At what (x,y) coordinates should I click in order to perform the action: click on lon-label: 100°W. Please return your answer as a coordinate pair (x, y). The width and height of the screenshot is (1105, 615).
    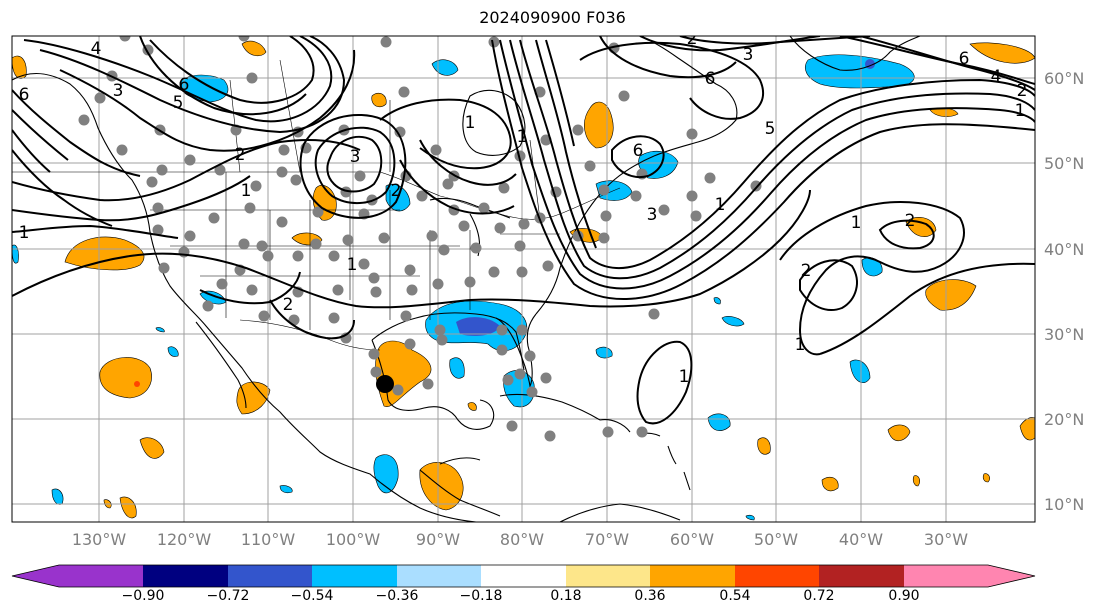
    Looking at the image, I should click on (353, 539).